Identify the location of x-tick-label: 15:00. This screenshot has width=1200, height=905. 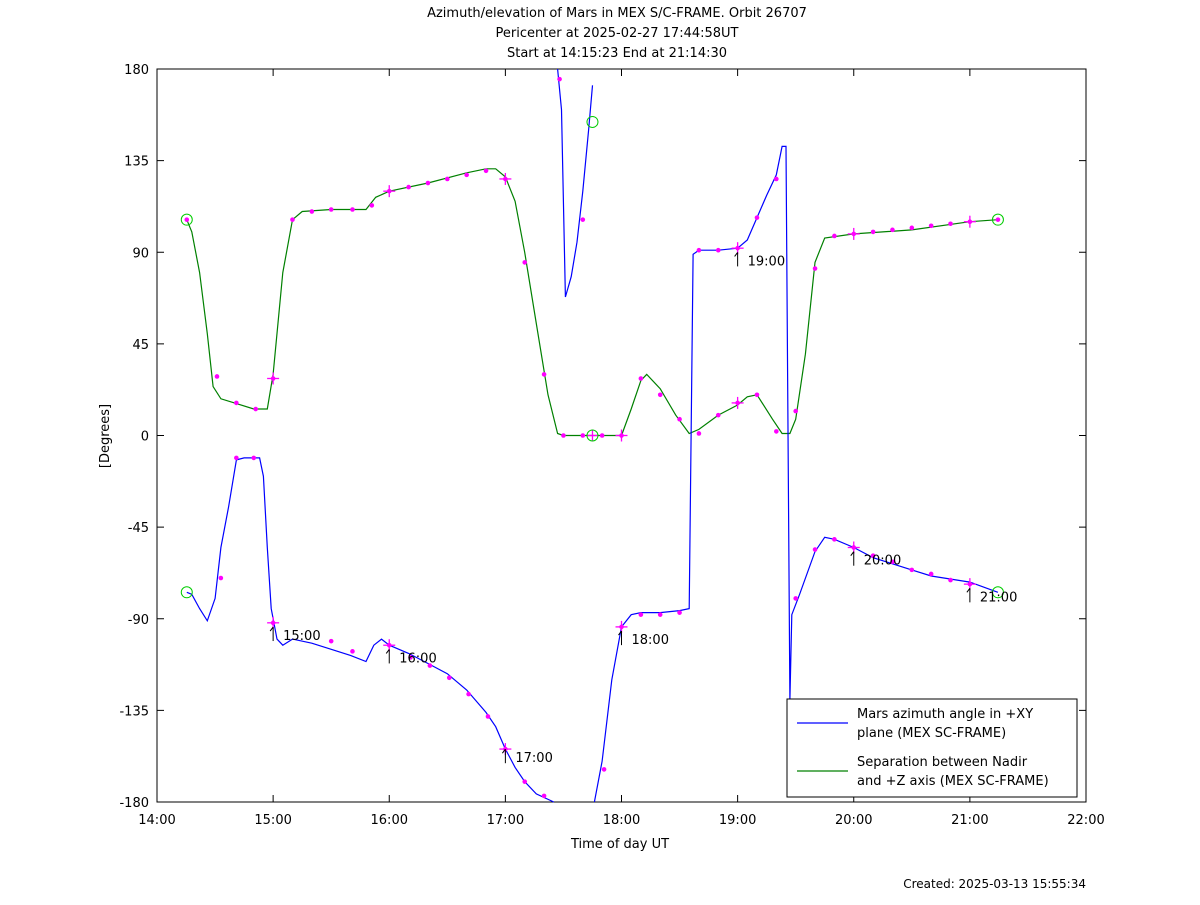
(272, 820).